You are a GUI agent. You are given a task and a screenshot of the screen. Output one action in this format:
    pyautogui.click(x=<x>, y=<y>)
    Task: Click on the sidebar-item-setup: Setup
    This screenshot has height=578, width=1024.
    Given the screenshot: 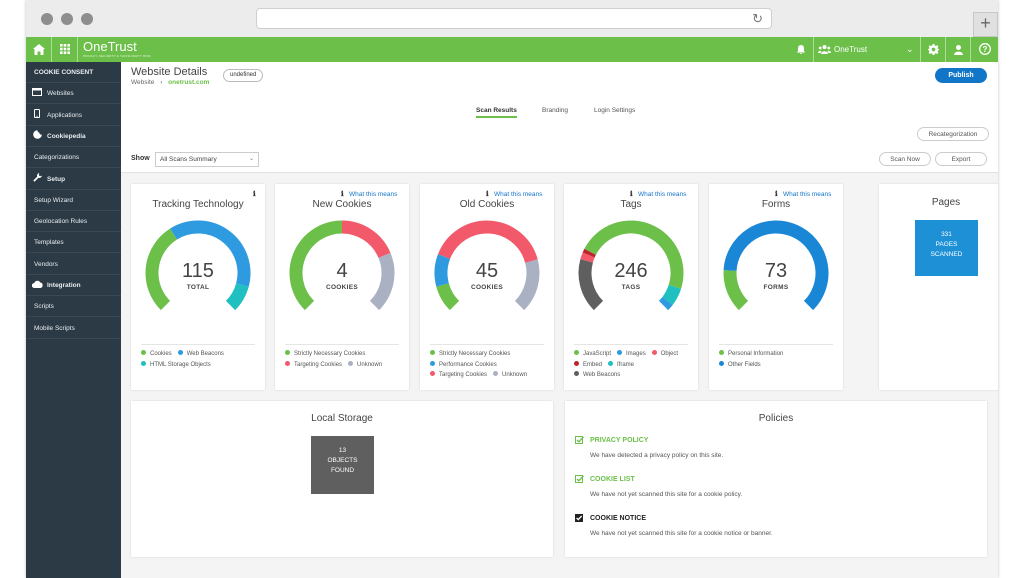 What is the action you would take?
    pyautogui.click(x=73, y=179)
    